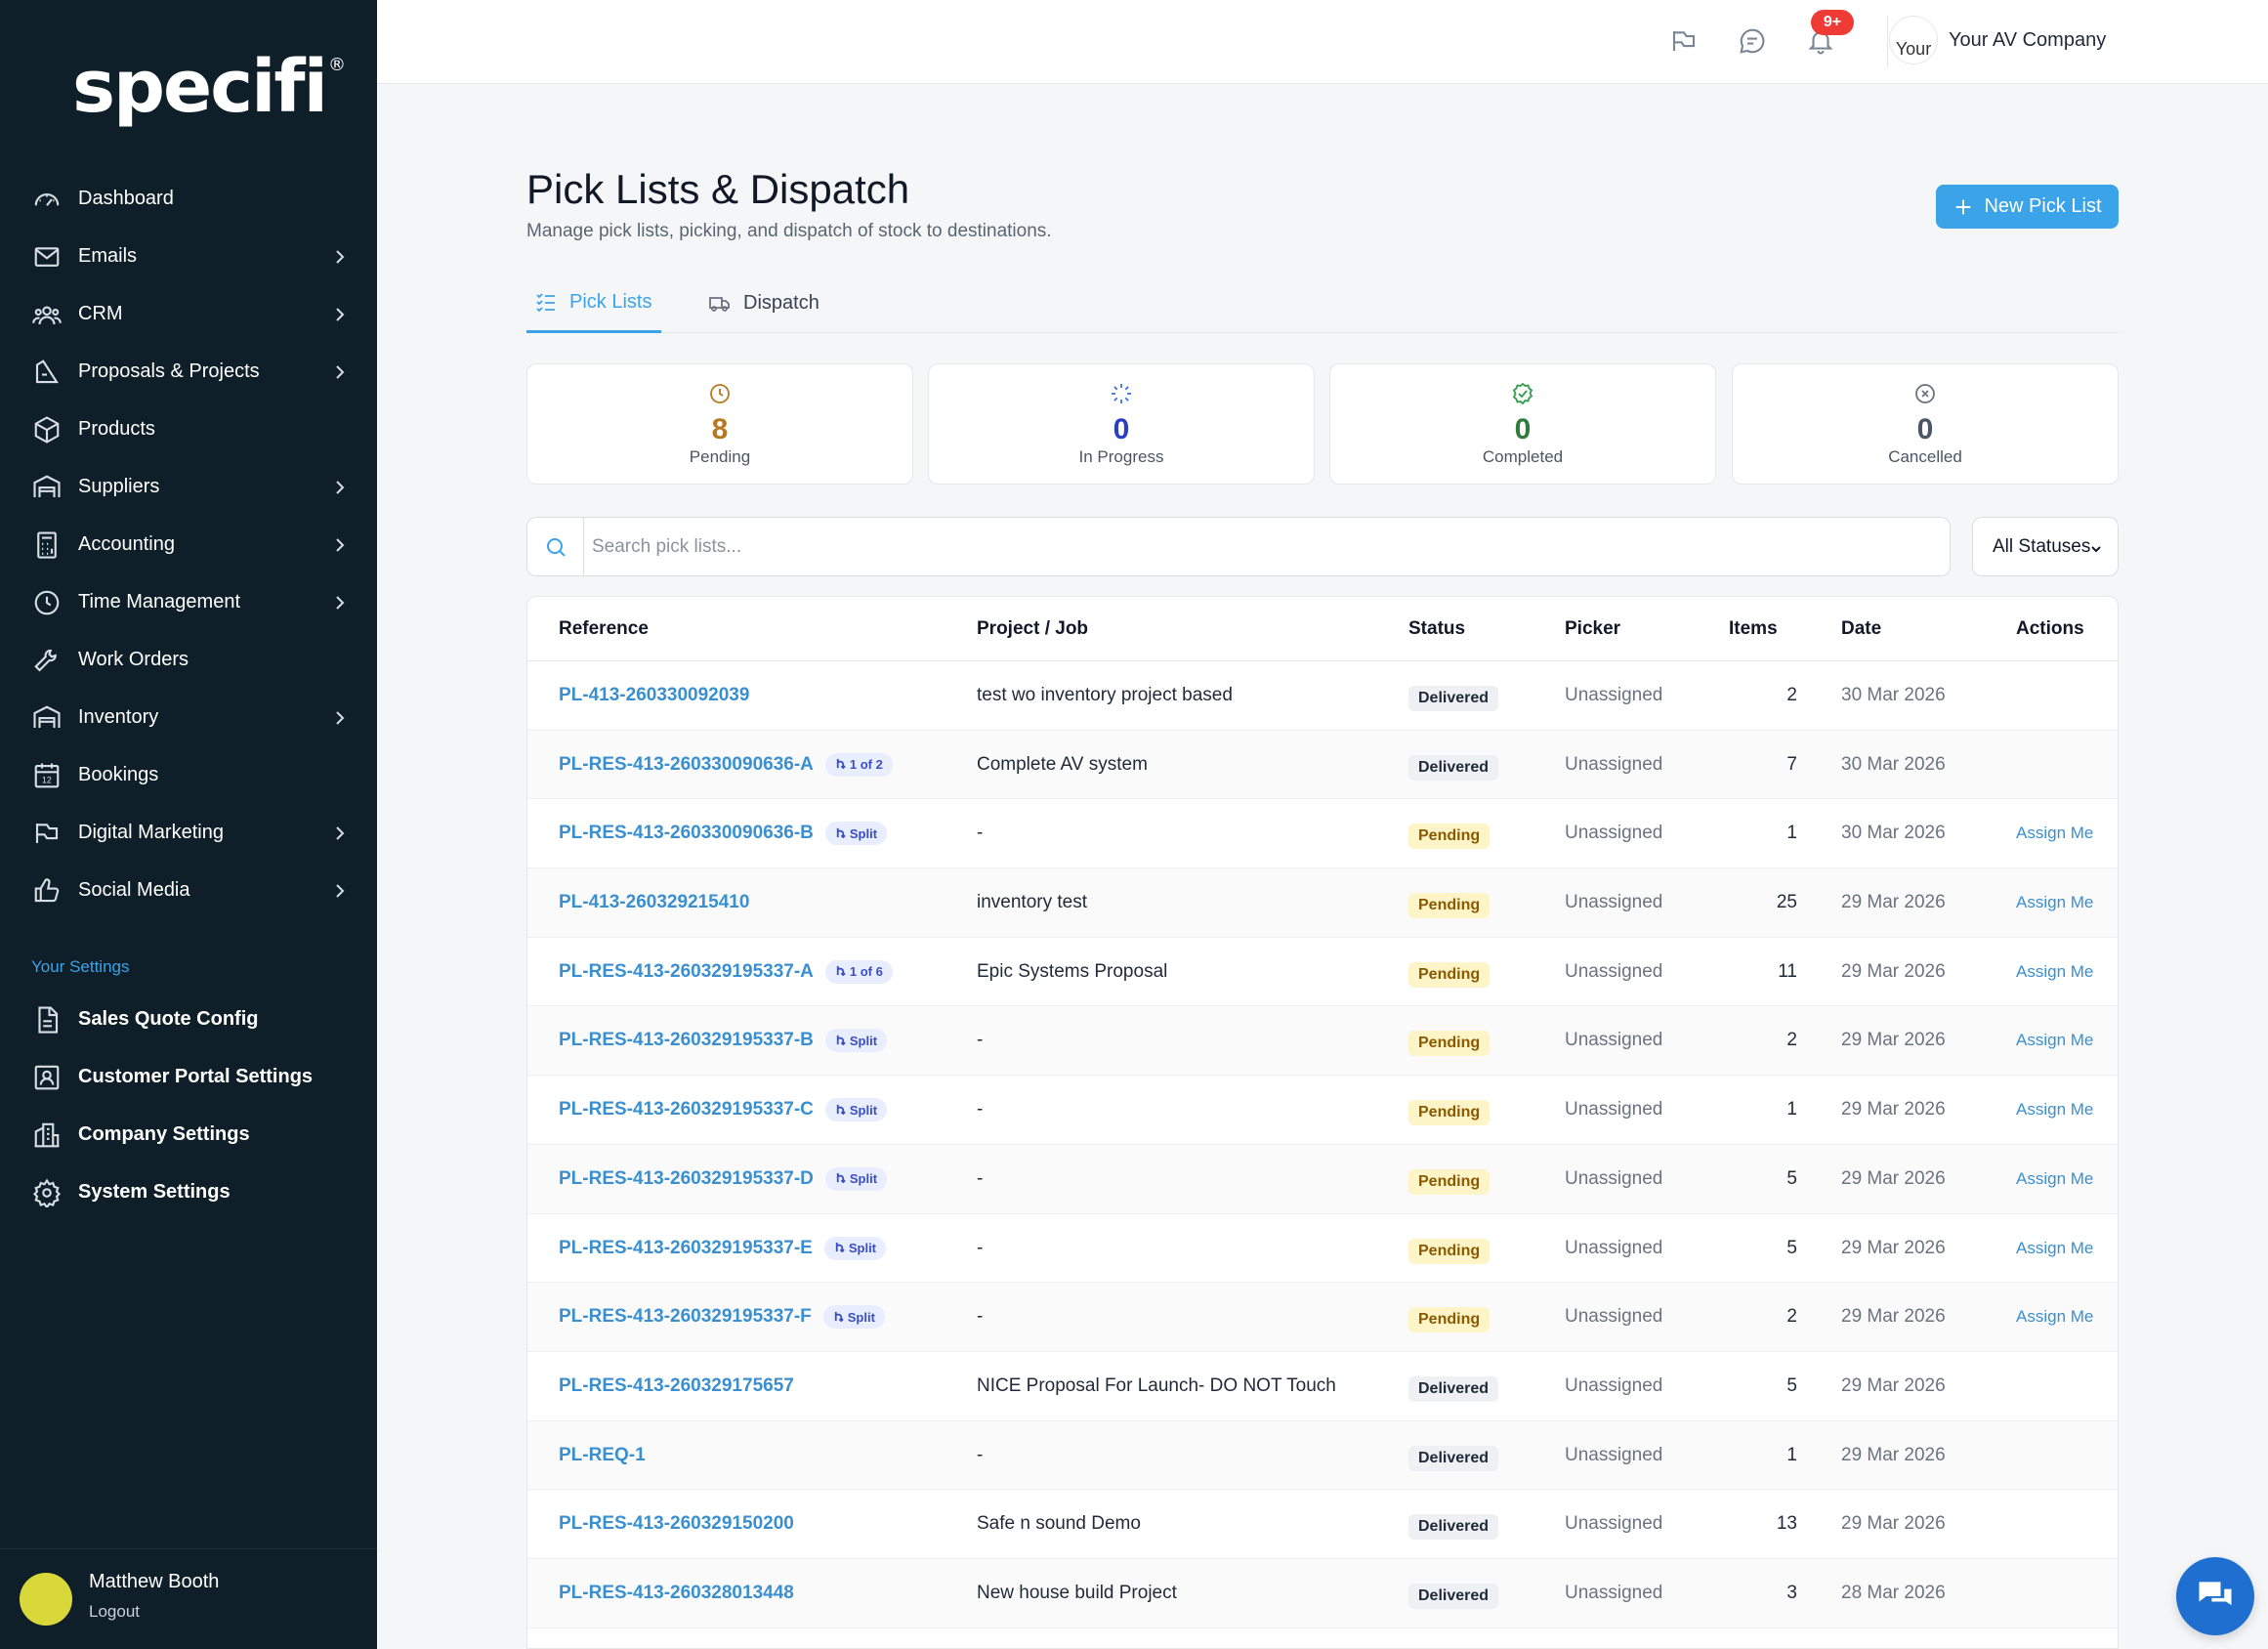  I want to click on status-badge: Delivered, so click(1453, 698).